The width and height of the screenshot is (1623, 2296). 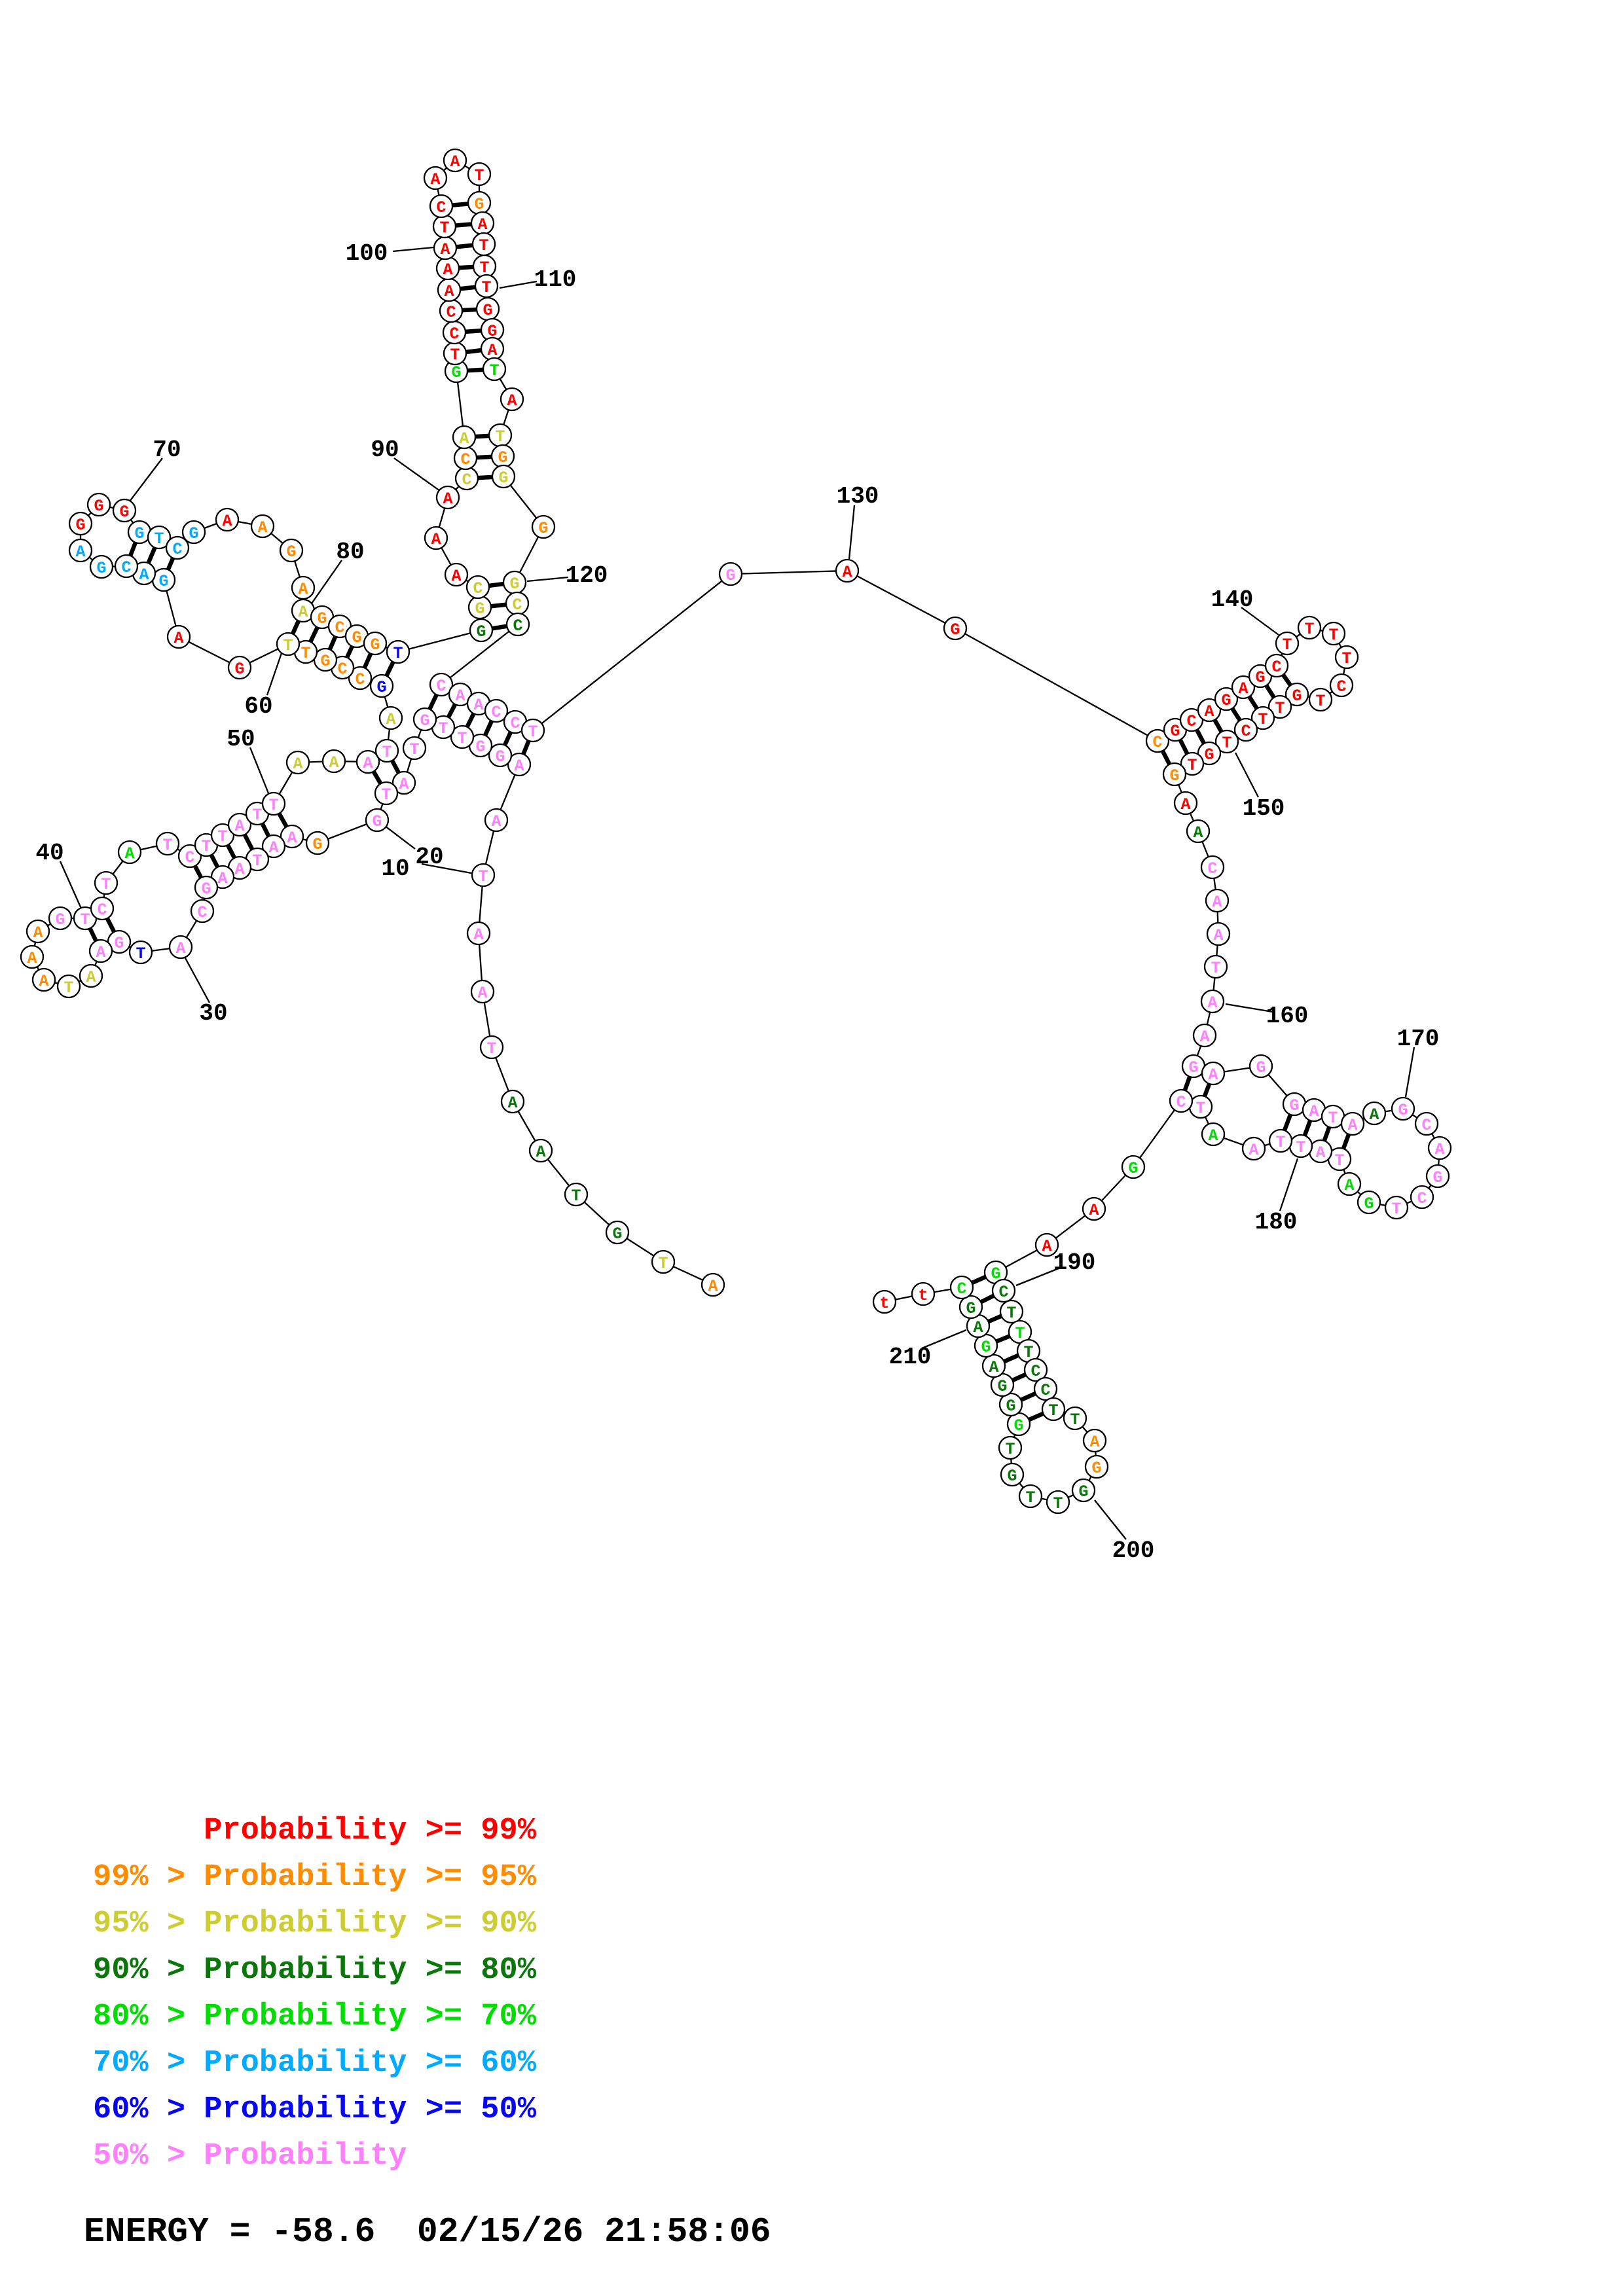 I want to click on position-label: 170, so click(x=1418, y=1039).